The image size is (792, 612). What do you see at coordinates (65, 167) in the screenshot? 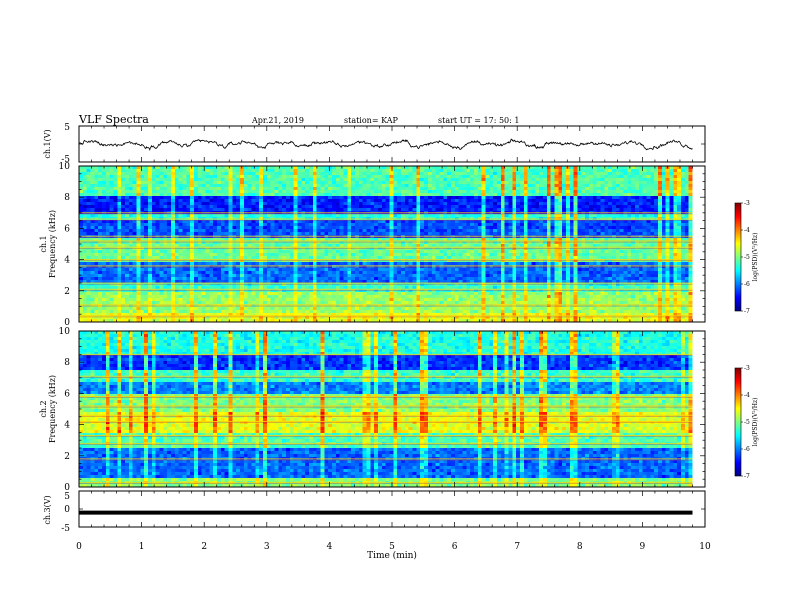
I see `ch1-ytick-label: 10` at bounding box center [65, 167].